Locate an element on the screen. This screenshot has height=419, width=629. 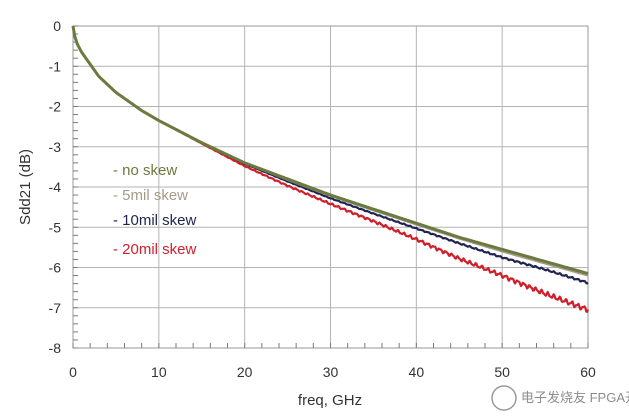
y-tick-label: -1 is located at coordinates (55, 66).